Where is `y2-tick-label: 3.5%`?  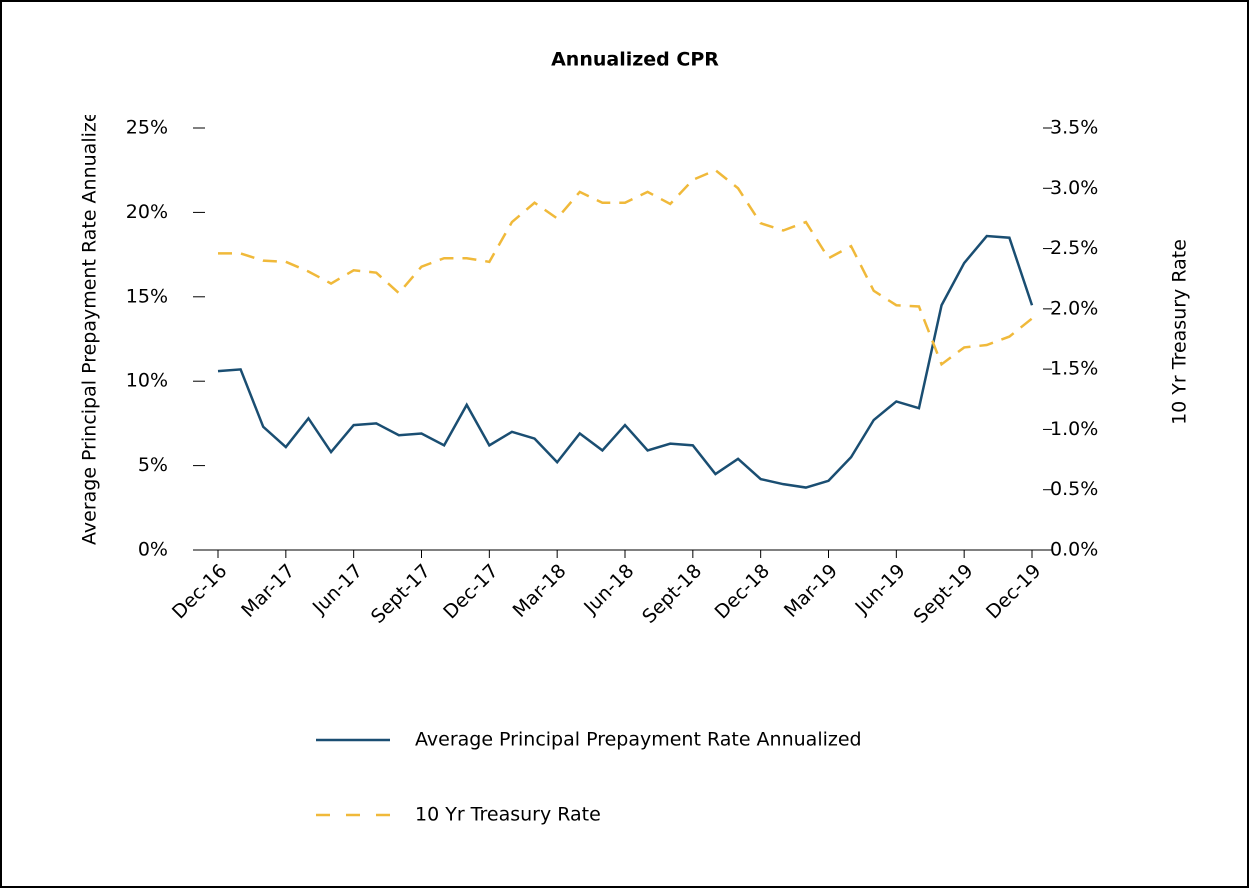 y2-tick-label: 3.5% is located at coordinates (1074, 128).